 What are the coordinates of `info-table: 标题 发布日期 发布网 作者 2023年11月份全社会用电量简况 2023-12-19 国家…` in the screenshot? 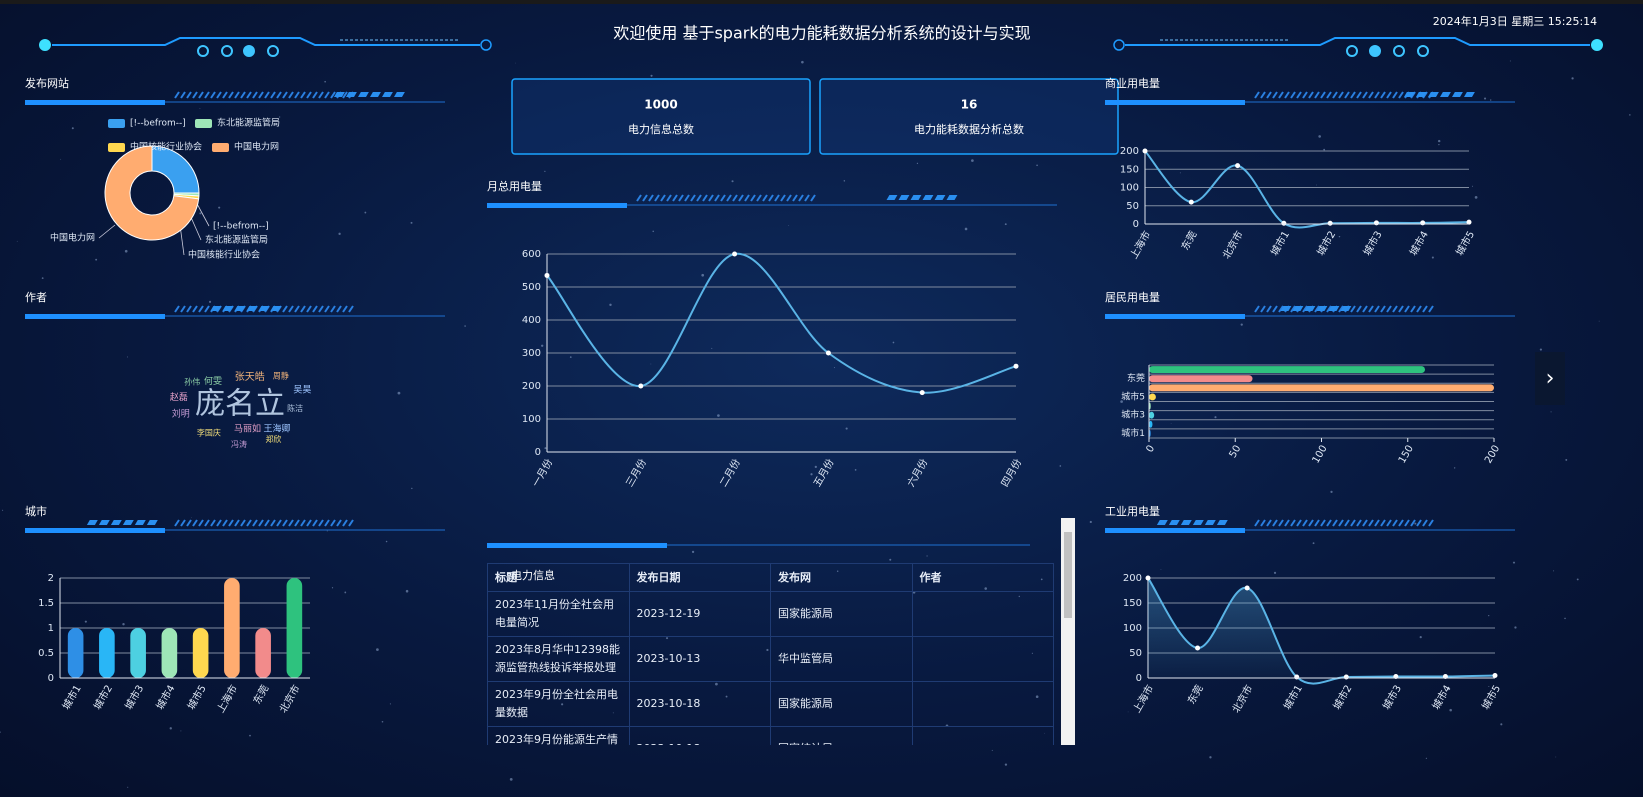 It's located at (770, 654).